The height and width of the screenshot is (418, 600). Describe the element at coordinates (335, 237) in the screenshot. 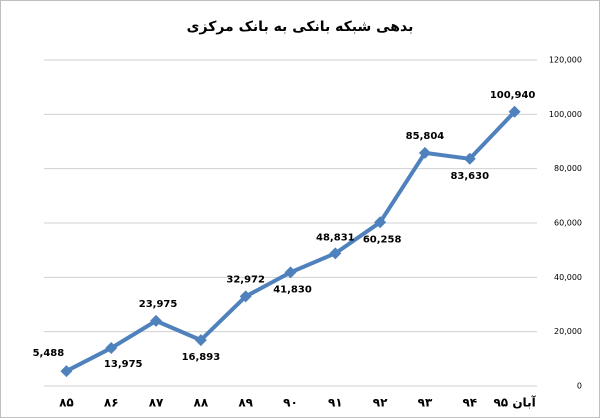

I see `data-label: 48,831` at that location.